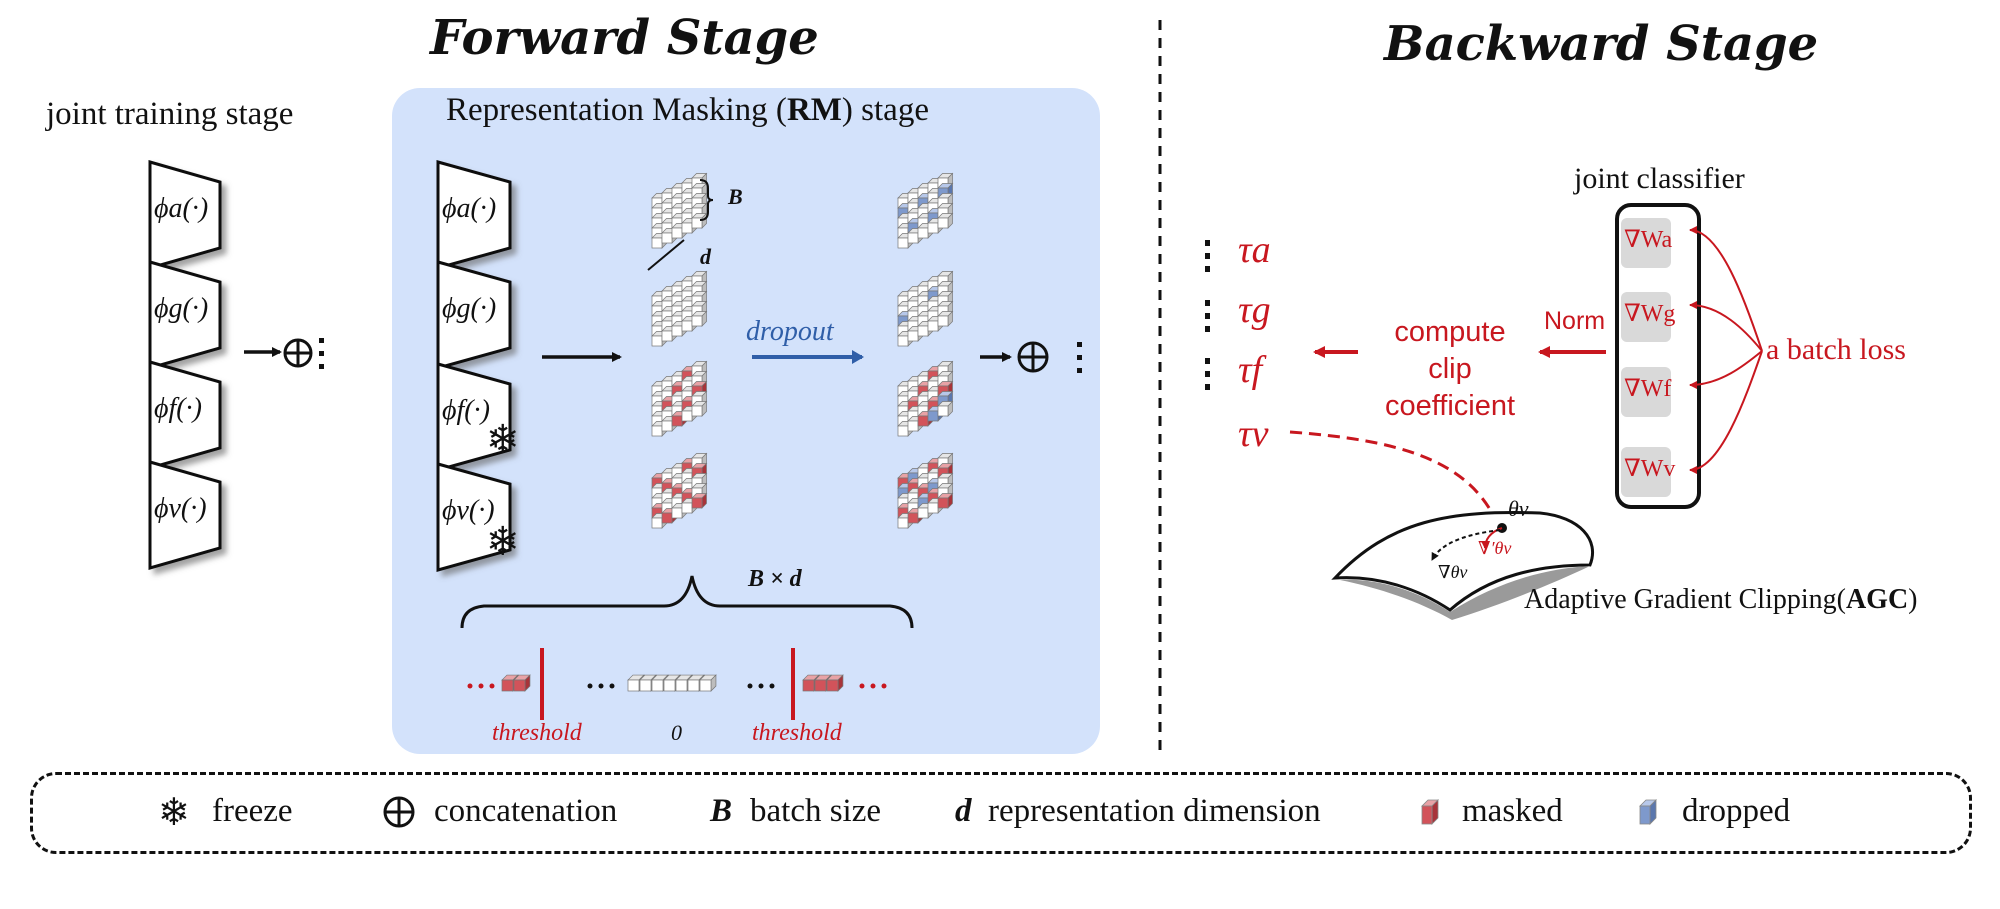 The width and height of the screenshot is (2000, 909). What do you see at coordinates (469, 208) in the screenshot?
I see `rm-encoder-a-label: ϕa(·)` at bounding box center [469, 208].